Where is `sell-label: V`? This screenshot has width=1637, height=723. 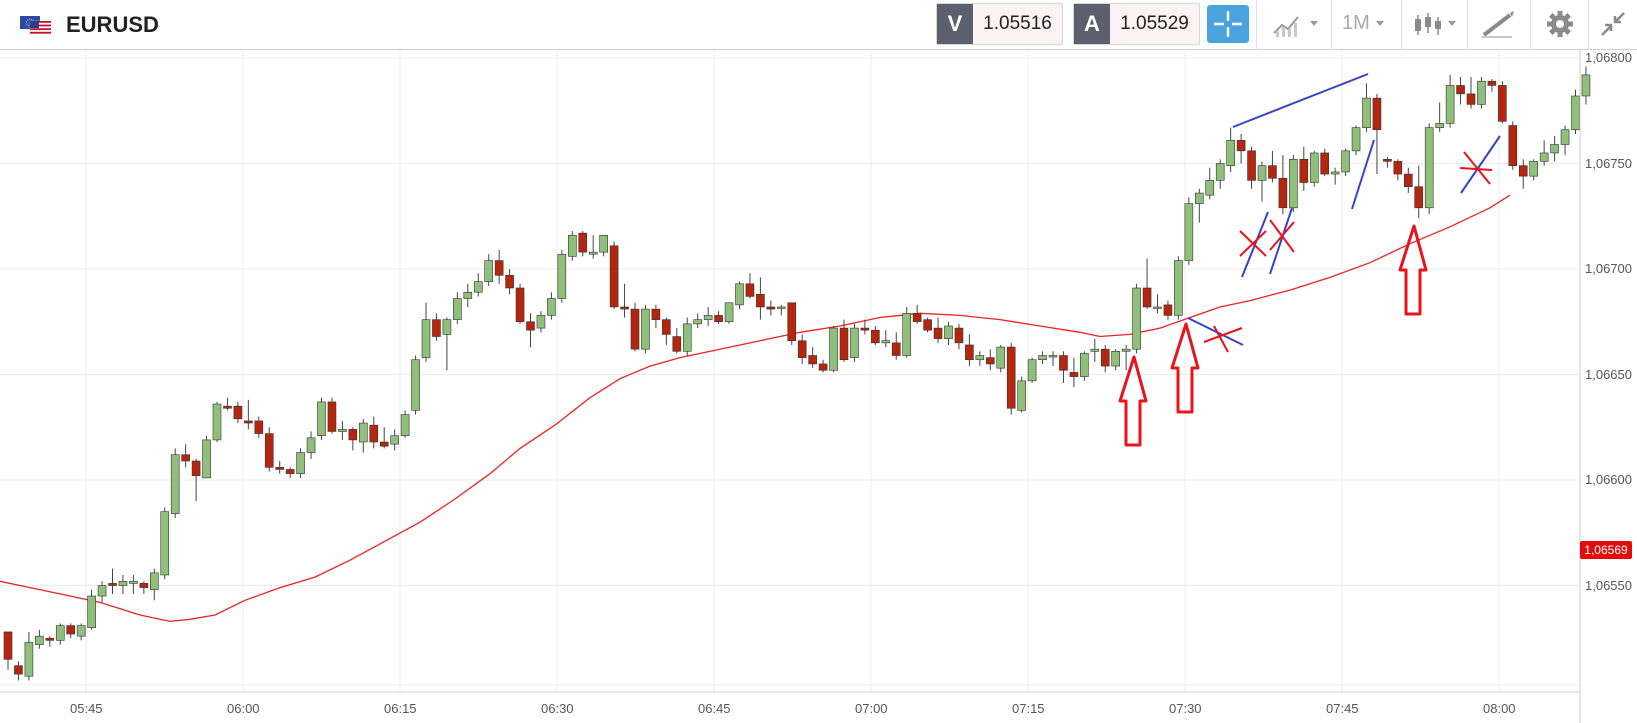
sell-label: V is located at coordinates (955, 24).